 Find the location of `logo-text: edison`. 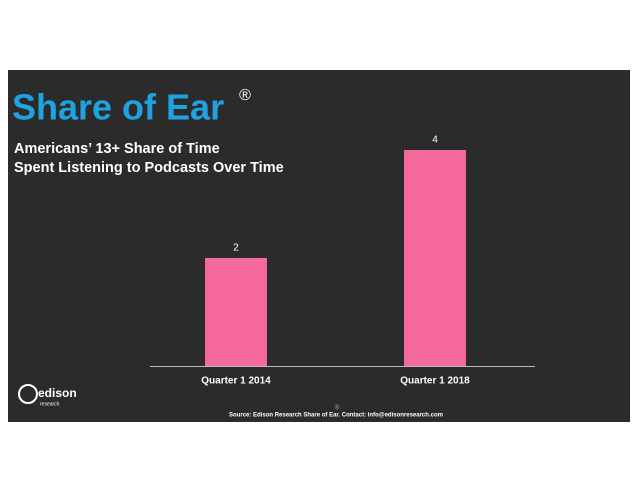

logo-text: edison is located at coordinates (57, 393).